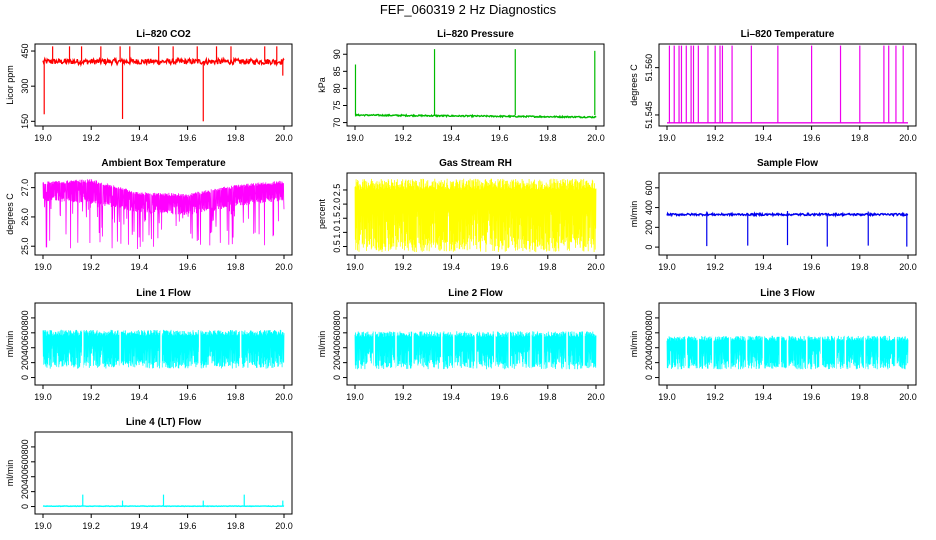  I want to click on y-tick-label: 2.5, so click(337, 190).